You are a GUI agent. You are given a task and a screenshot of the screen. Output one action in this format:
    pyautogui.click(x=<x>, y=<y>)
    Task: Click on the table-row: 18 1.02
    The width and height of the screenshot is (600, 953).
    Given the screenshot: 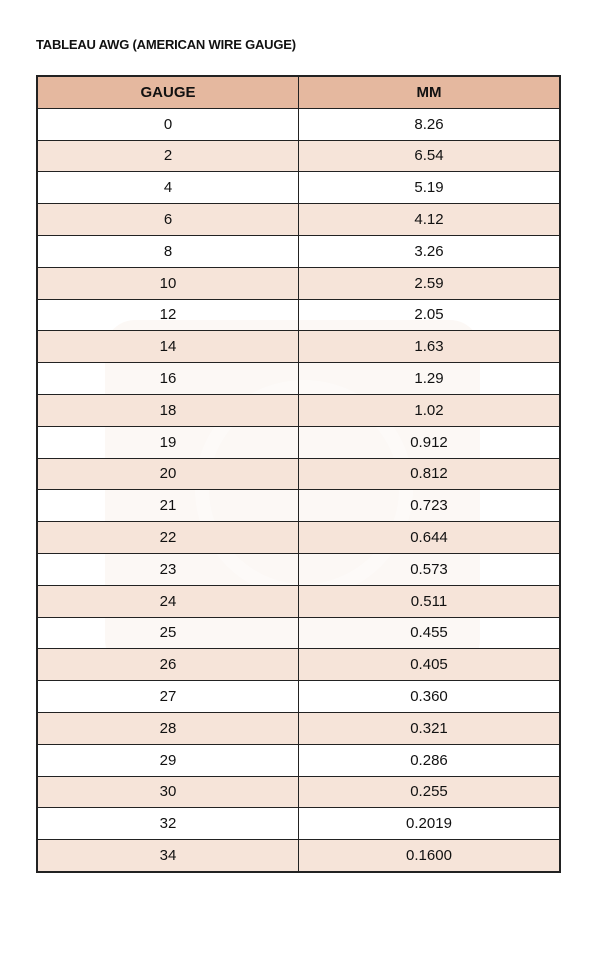 What is the action you would take?
    pyautogui.click(x=298, y=410)
    